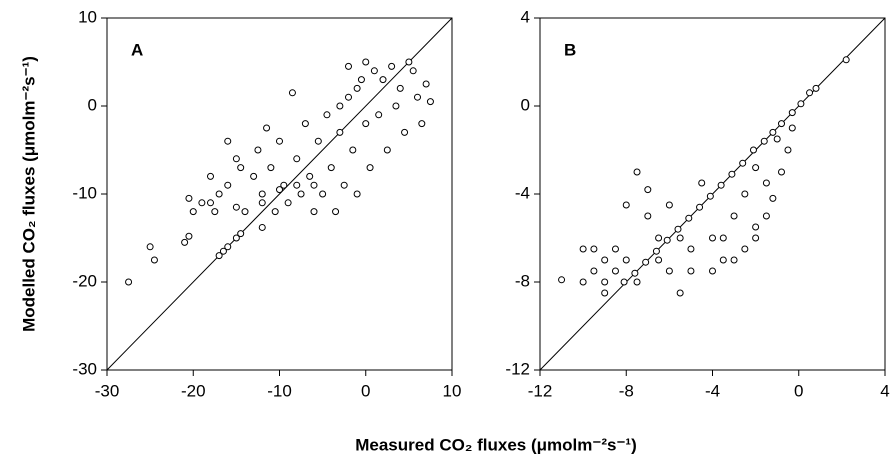 Image resolution: width=892 pixels, height=465 pixels. Describe the element at coordinates (84, 280) in the screenshot. I see `y-tick-label: -20` at that location.